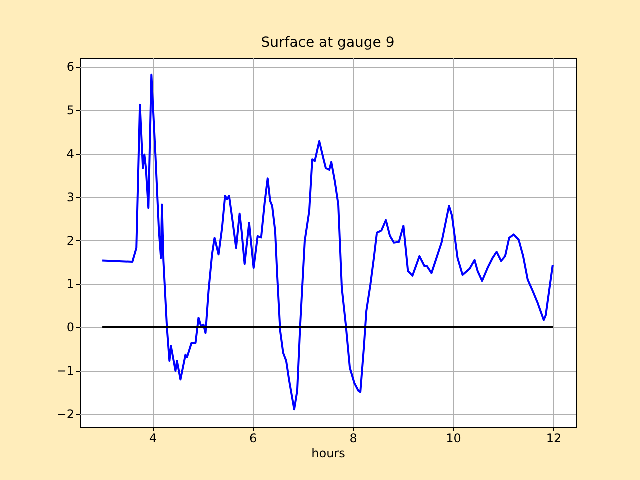 The image size is (640, 480). I want to click on y-tick-label: 6, so click(70, 67).